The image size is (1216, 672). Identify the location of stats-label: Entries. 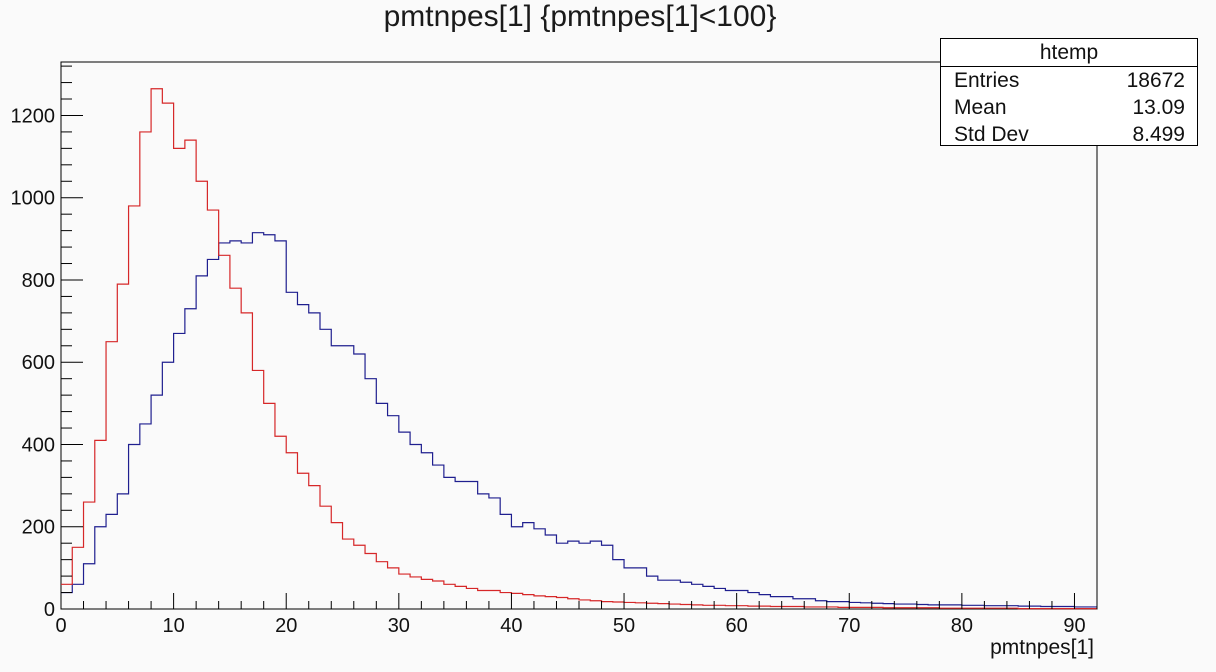
(987, 80).